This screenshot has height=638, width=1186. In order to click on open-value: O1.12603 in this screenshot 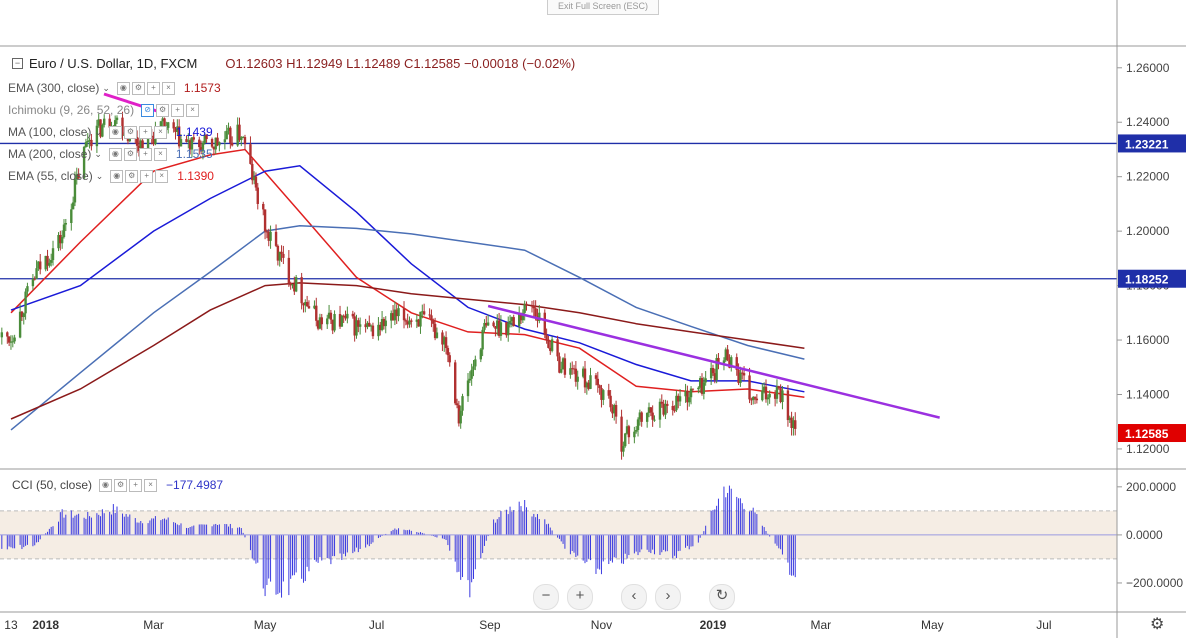, I will do `click(254, 63)`.